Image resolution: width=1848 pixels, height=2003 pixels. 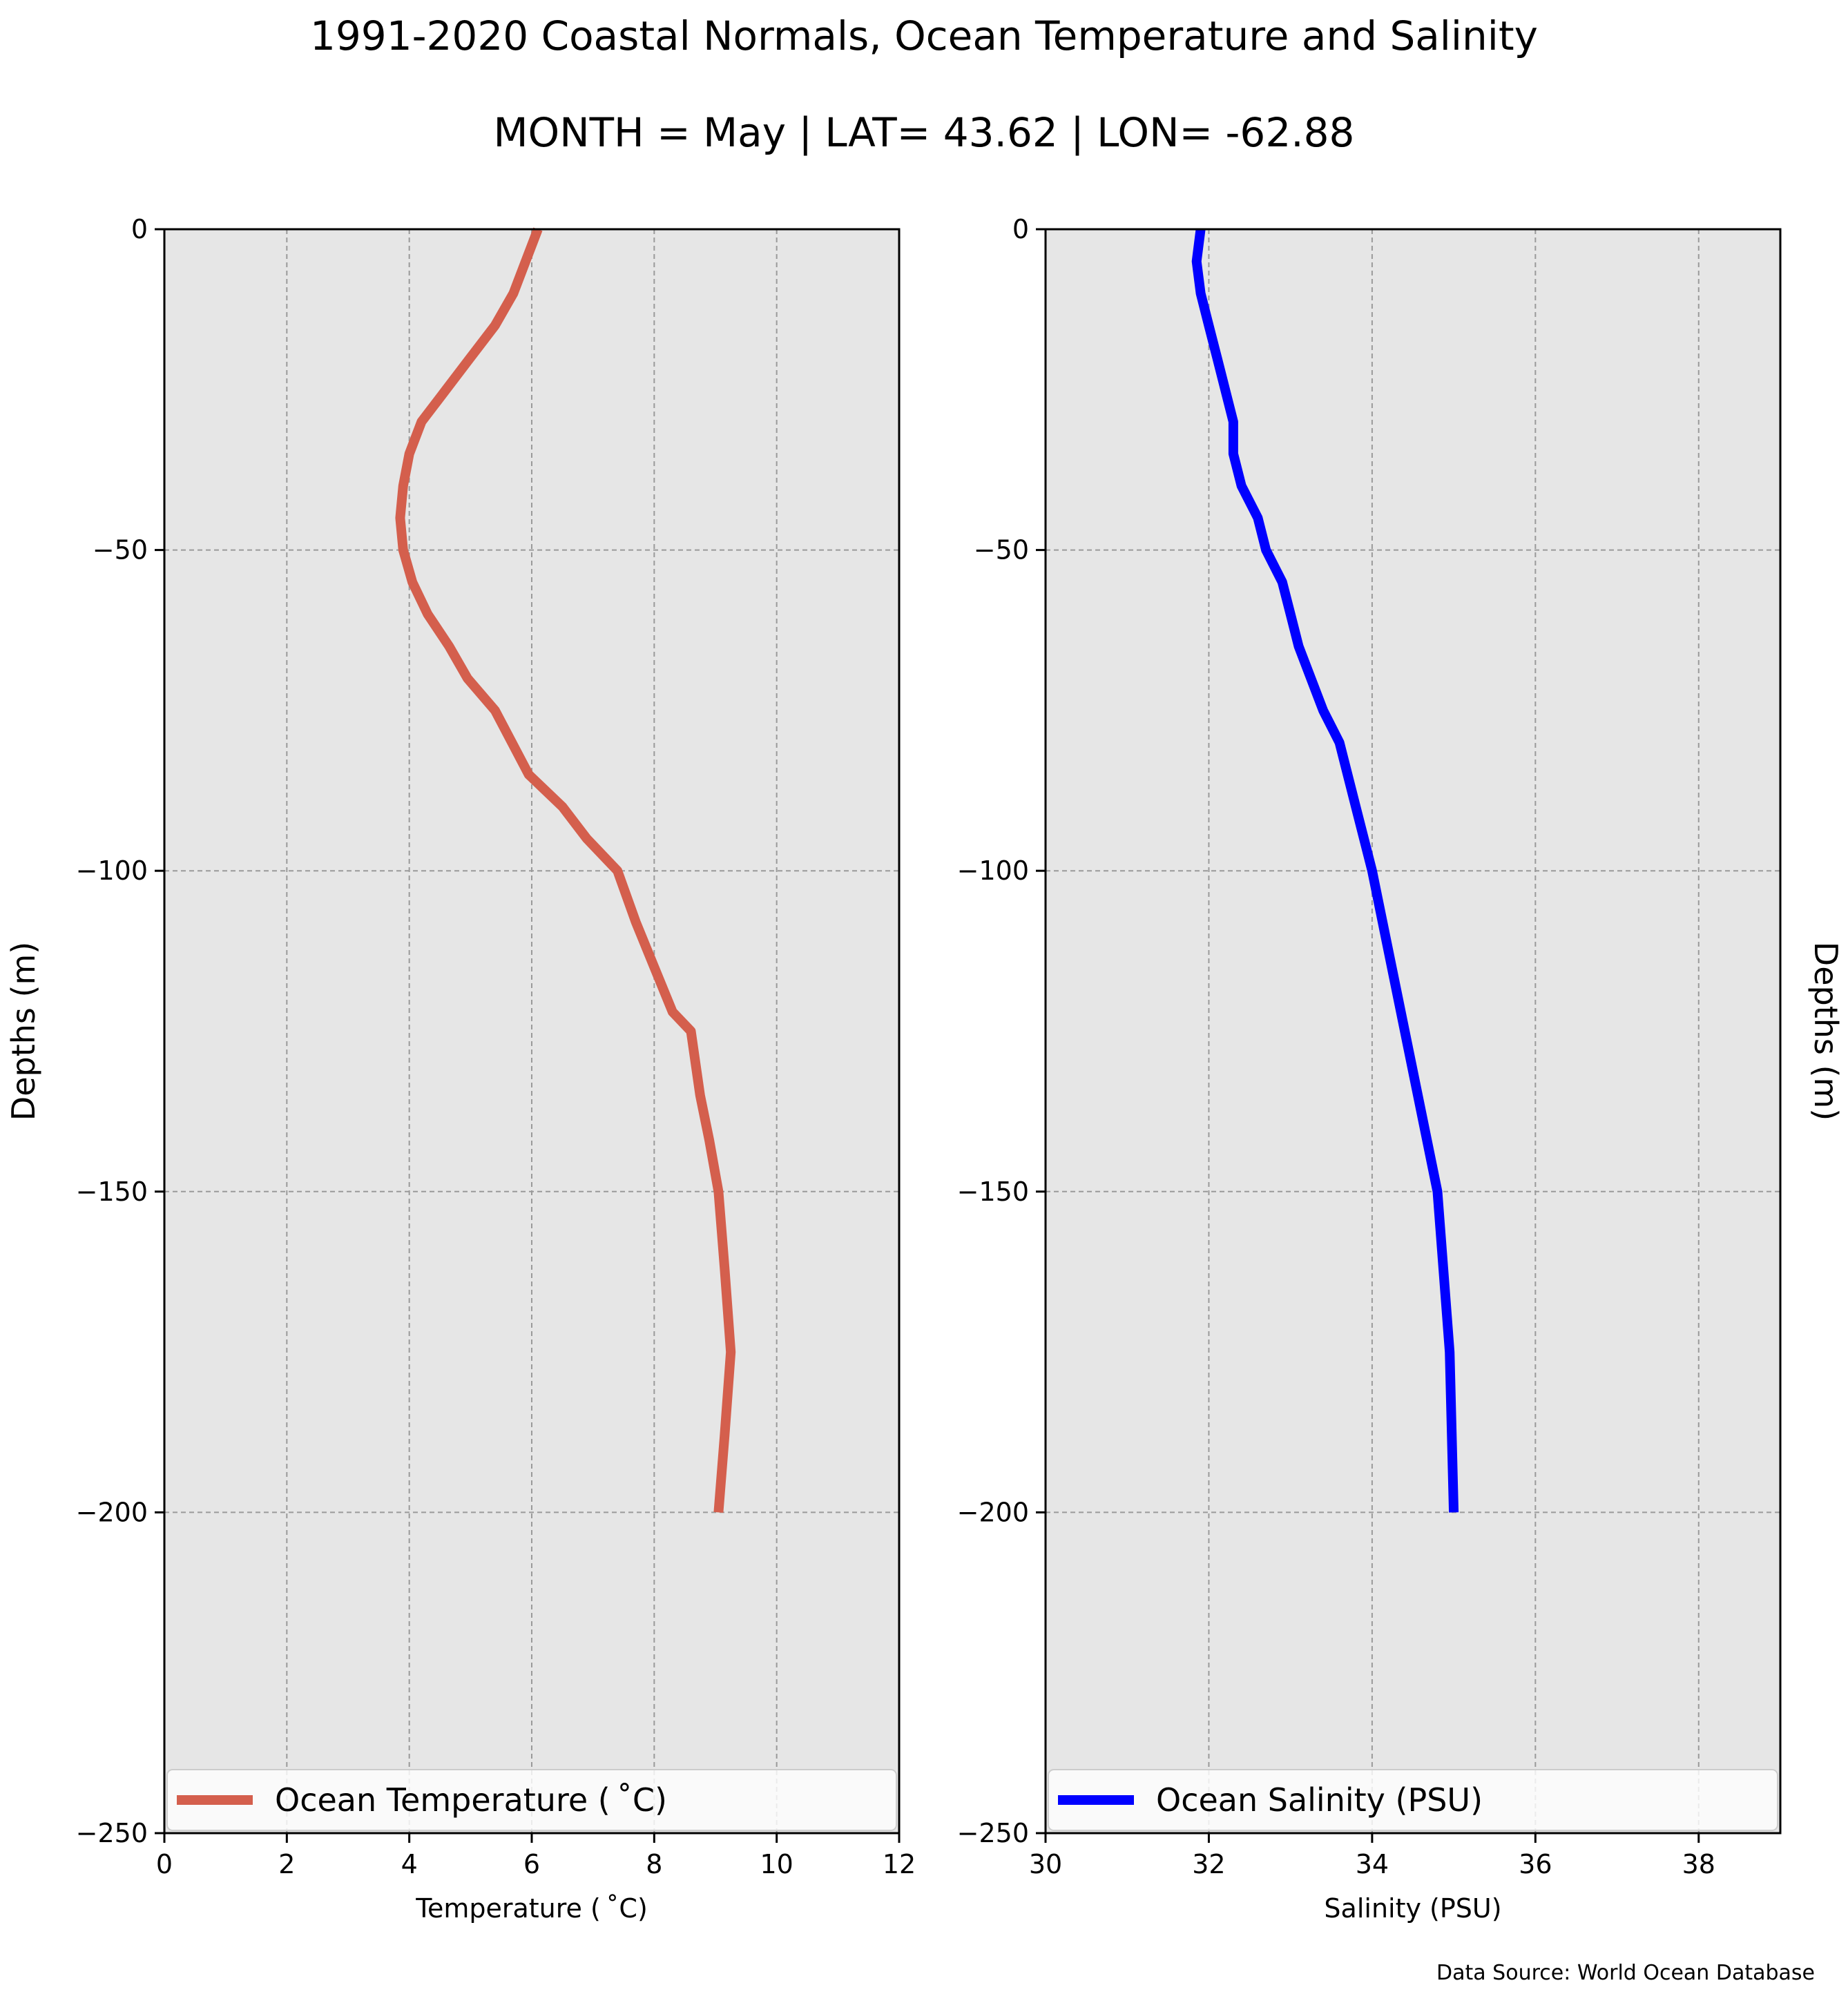 I want to click on x-tick-label: 34, so click(x=1372, y=1864).